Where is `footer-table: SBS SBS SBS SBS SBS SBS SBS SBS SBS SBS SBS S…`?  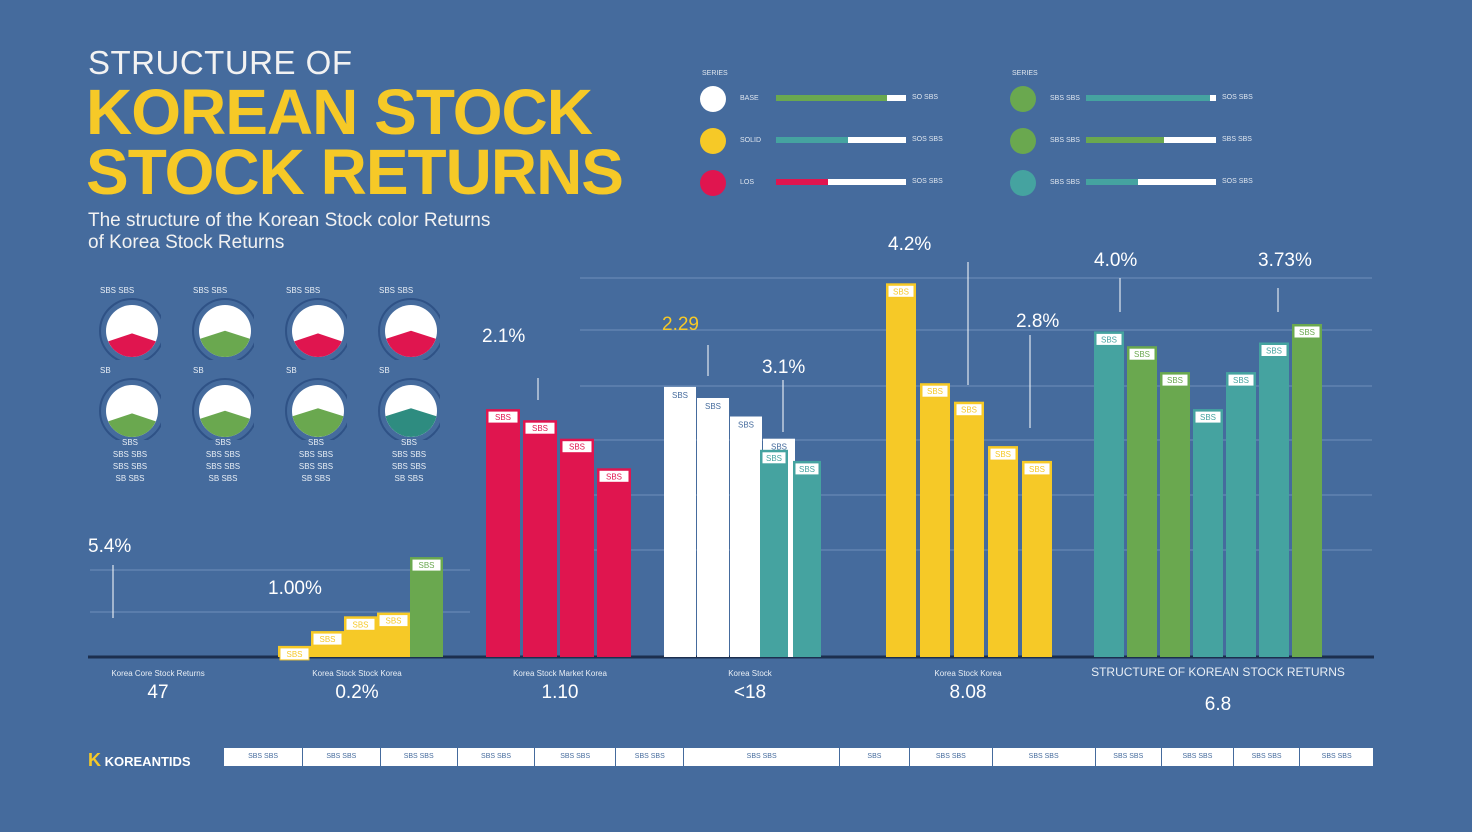 footer-table: SBS SBS SBS SBS SBS SBS SBS SBS SBS SBS SBS S… is located at coordinates (799, 757).